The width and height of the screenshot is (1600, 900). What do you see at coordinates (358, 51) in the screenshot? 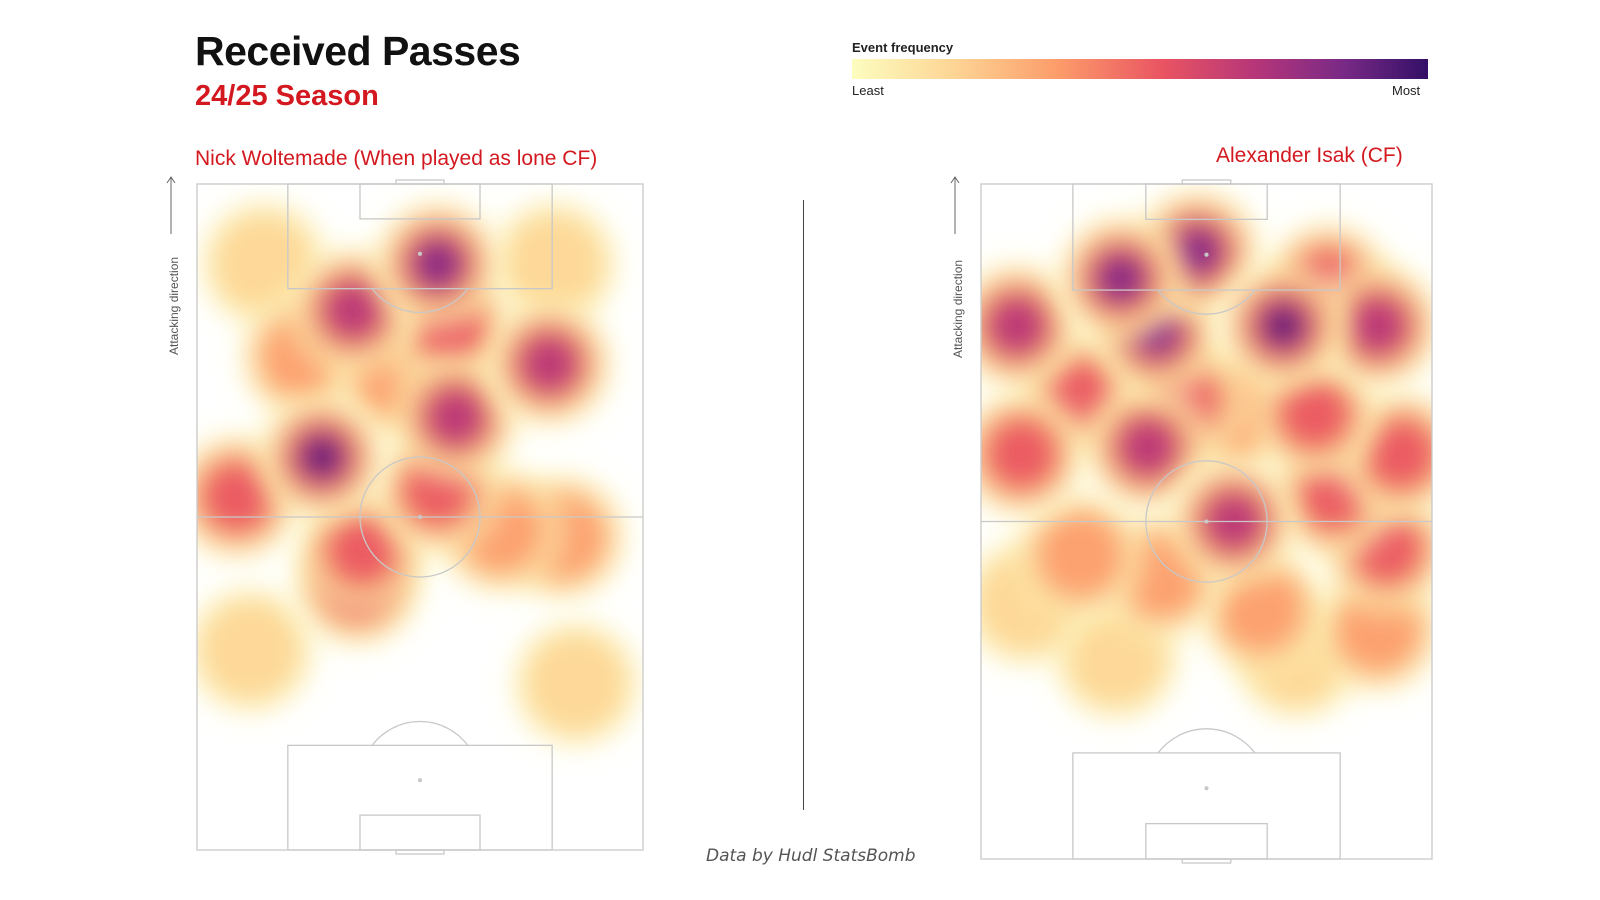
I see `chart-title: Received Passes` at bounding box center [358, 51].